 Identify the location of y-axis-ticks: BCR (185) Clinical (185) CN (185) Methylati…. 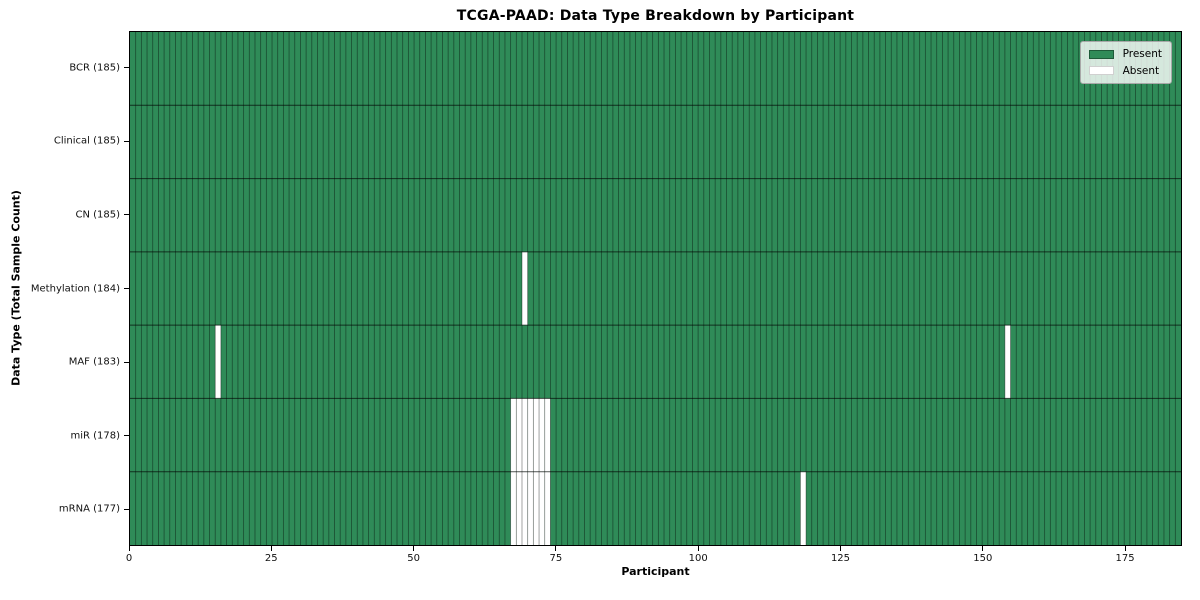
(64, 288).